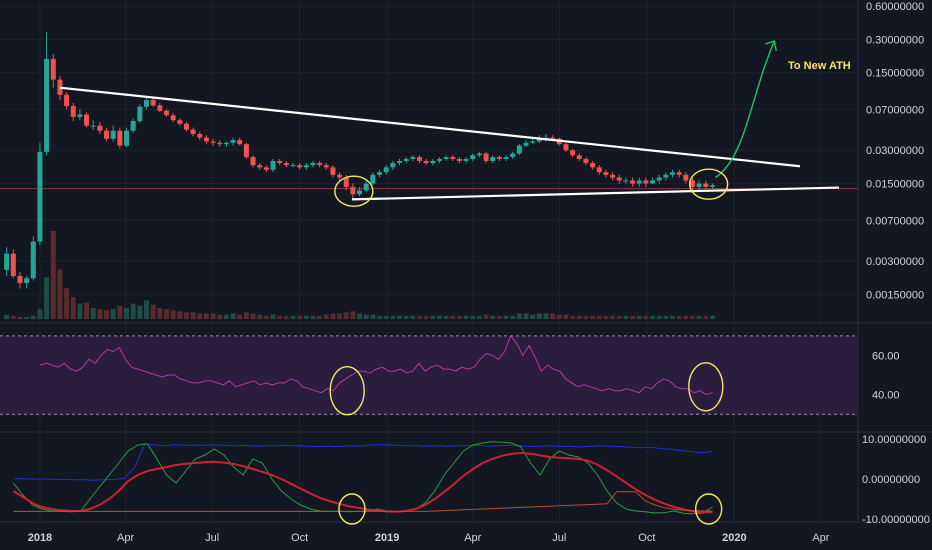 The width and height of the screenshot is (932, 550). What do you see at coordinates (896, 520) in the screenshot?
I see `oscillator-tick-label: -10.00000000` at bounding box center [896, 520].